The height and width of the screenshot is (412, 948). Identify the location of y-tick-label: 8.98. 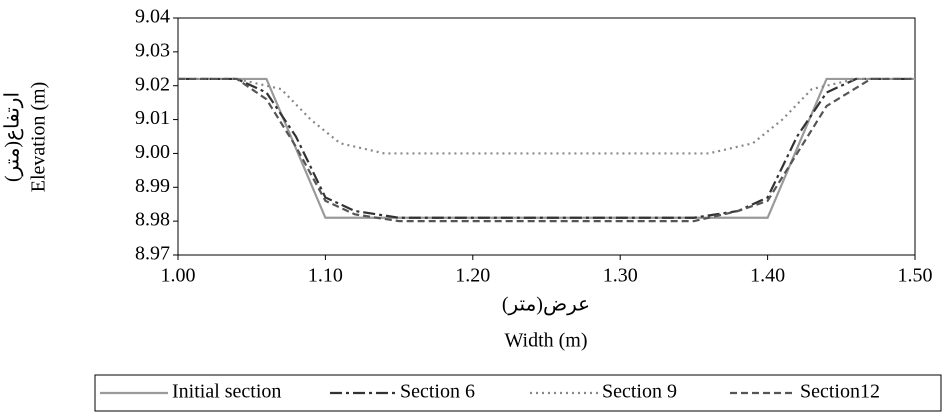
(152, 220).